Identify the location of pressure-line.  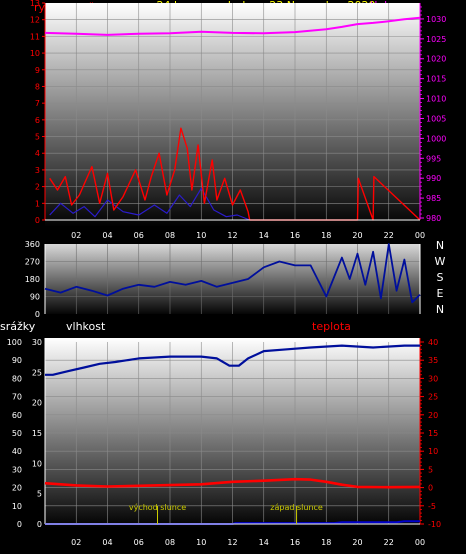
(232, 26).